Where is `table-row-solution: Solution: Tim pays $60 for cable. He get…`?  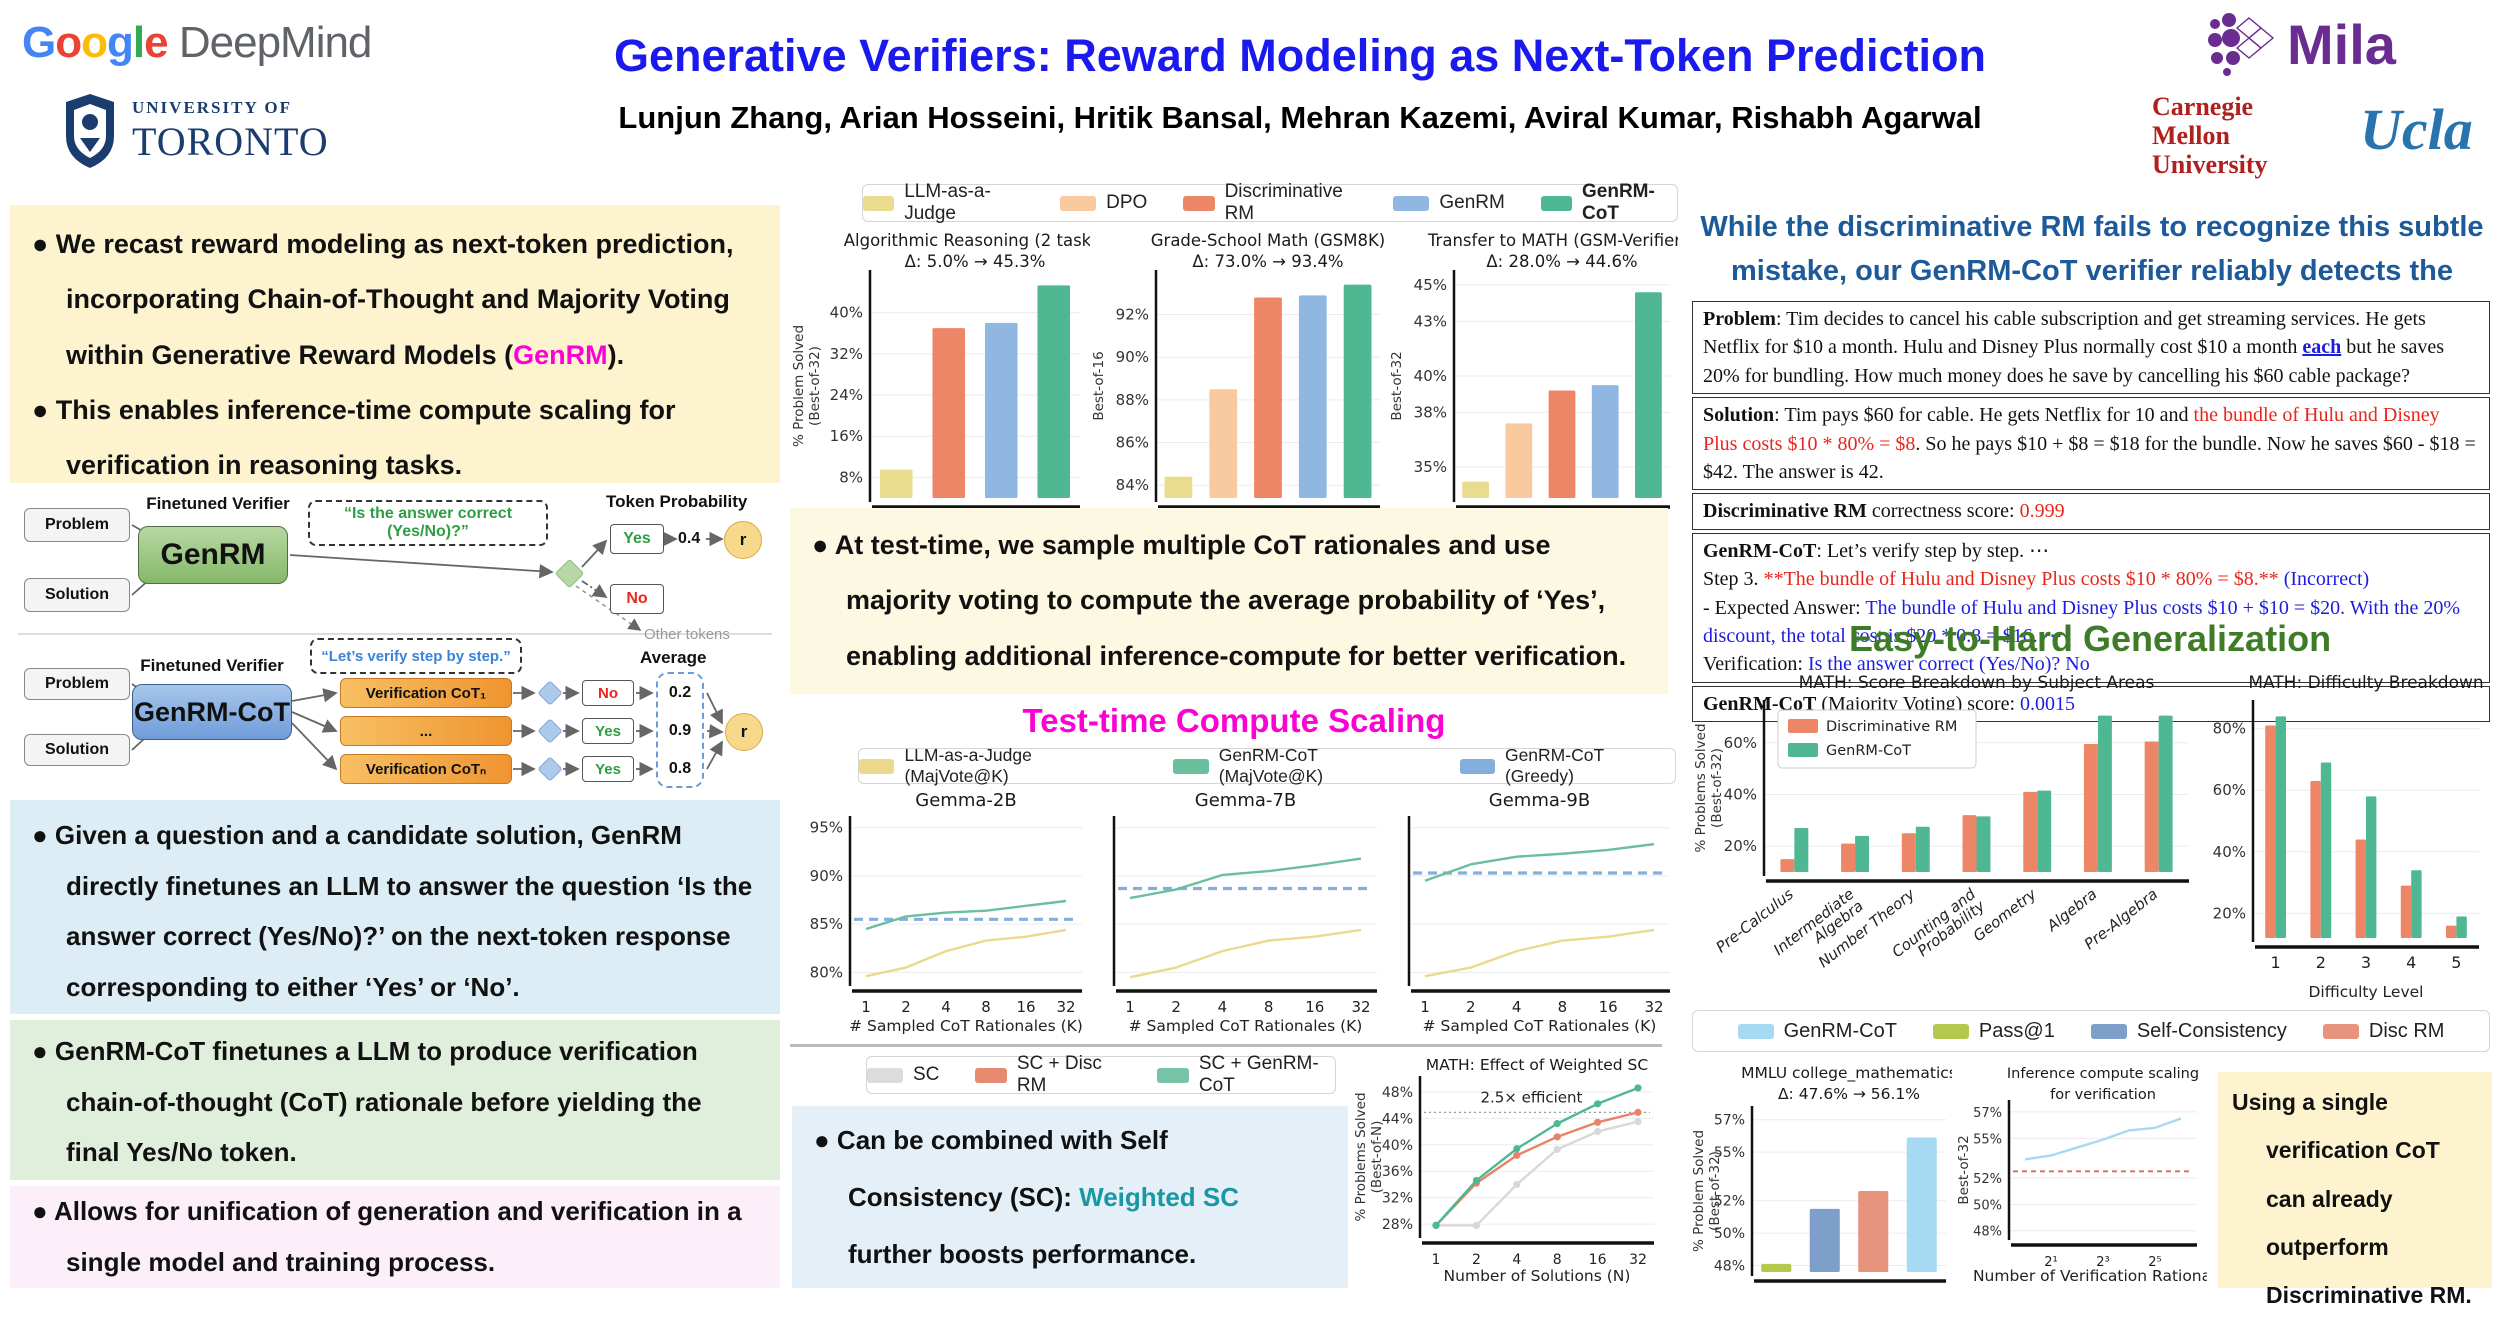 table-row-solution: Solution: Tim pays $60 for cable. He get… is located at coordinates (2091, 444).